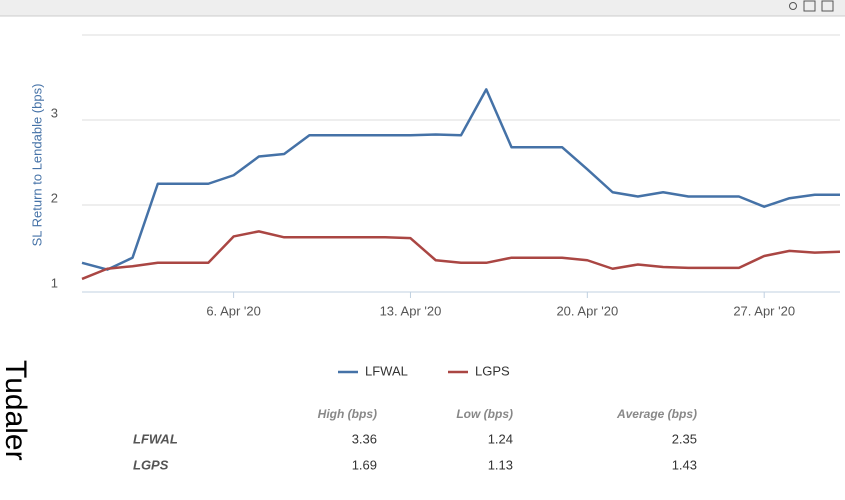 This screenshot has width=845, height=500. I want to click on header-icons, so click(811, 6).